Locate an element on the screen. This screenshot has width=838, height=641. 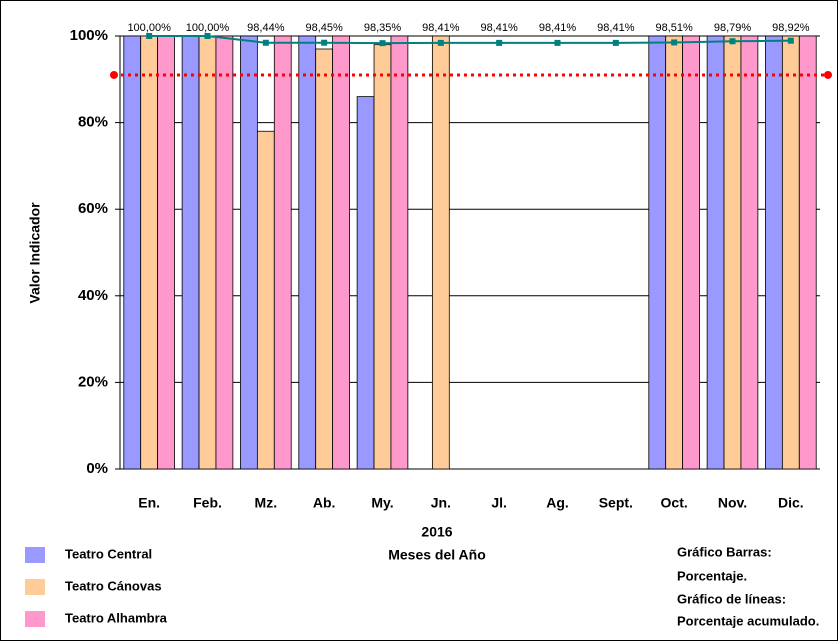
legend-label: Teatro Alhambra is located at coordinates (116, 617).